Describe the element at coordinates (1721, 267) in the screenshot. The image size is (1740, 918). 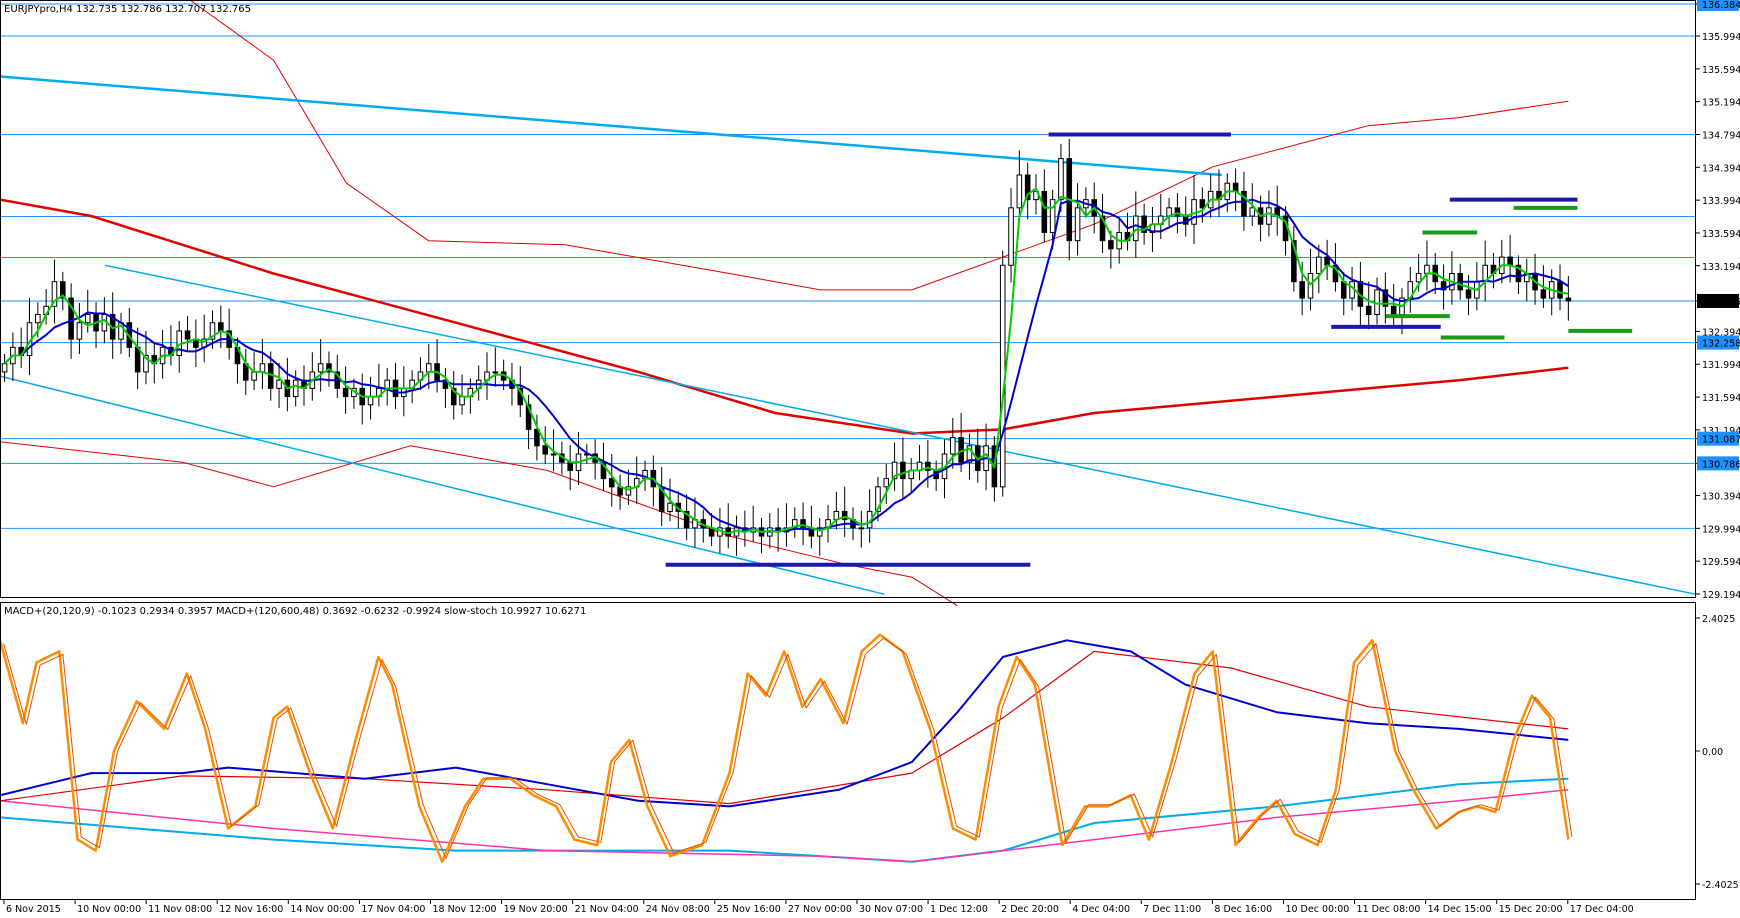
I see `price-tick-label: 133.194` at that location.